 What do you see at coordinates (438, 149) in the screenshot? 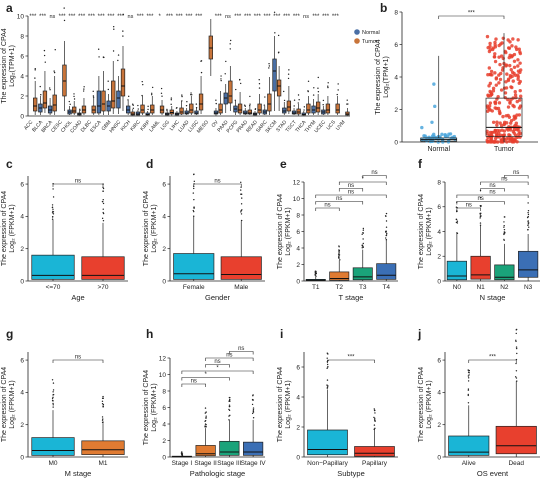
I see `x-tick-label: Normal` at bounding box center [438, 149].